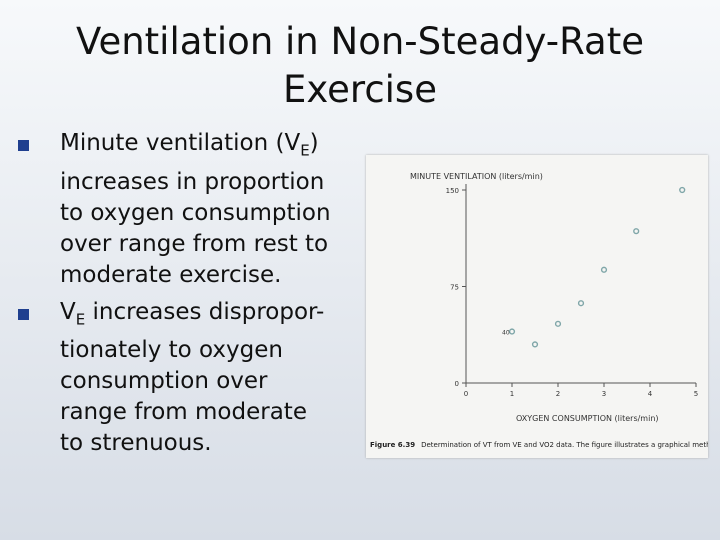  What do you see at coordinates (650, 394) in the screenshot?
I see `x-tick-label: 4` at bounding box center [650, 394].